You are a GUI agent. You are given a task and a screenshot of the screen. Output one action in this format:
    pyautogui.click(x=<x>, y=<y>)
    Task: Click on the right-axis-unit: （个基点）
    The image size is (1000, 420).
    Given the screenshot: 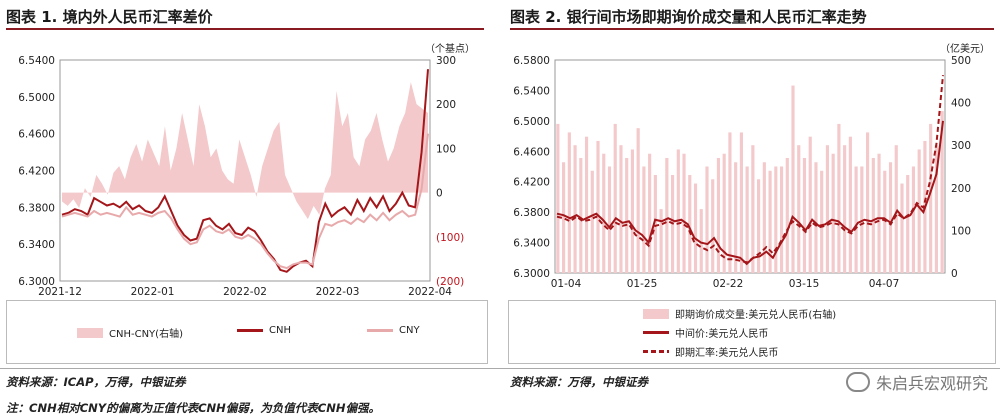 What is the action you would take?
    pyautogui.click(x=450, y=48)
    